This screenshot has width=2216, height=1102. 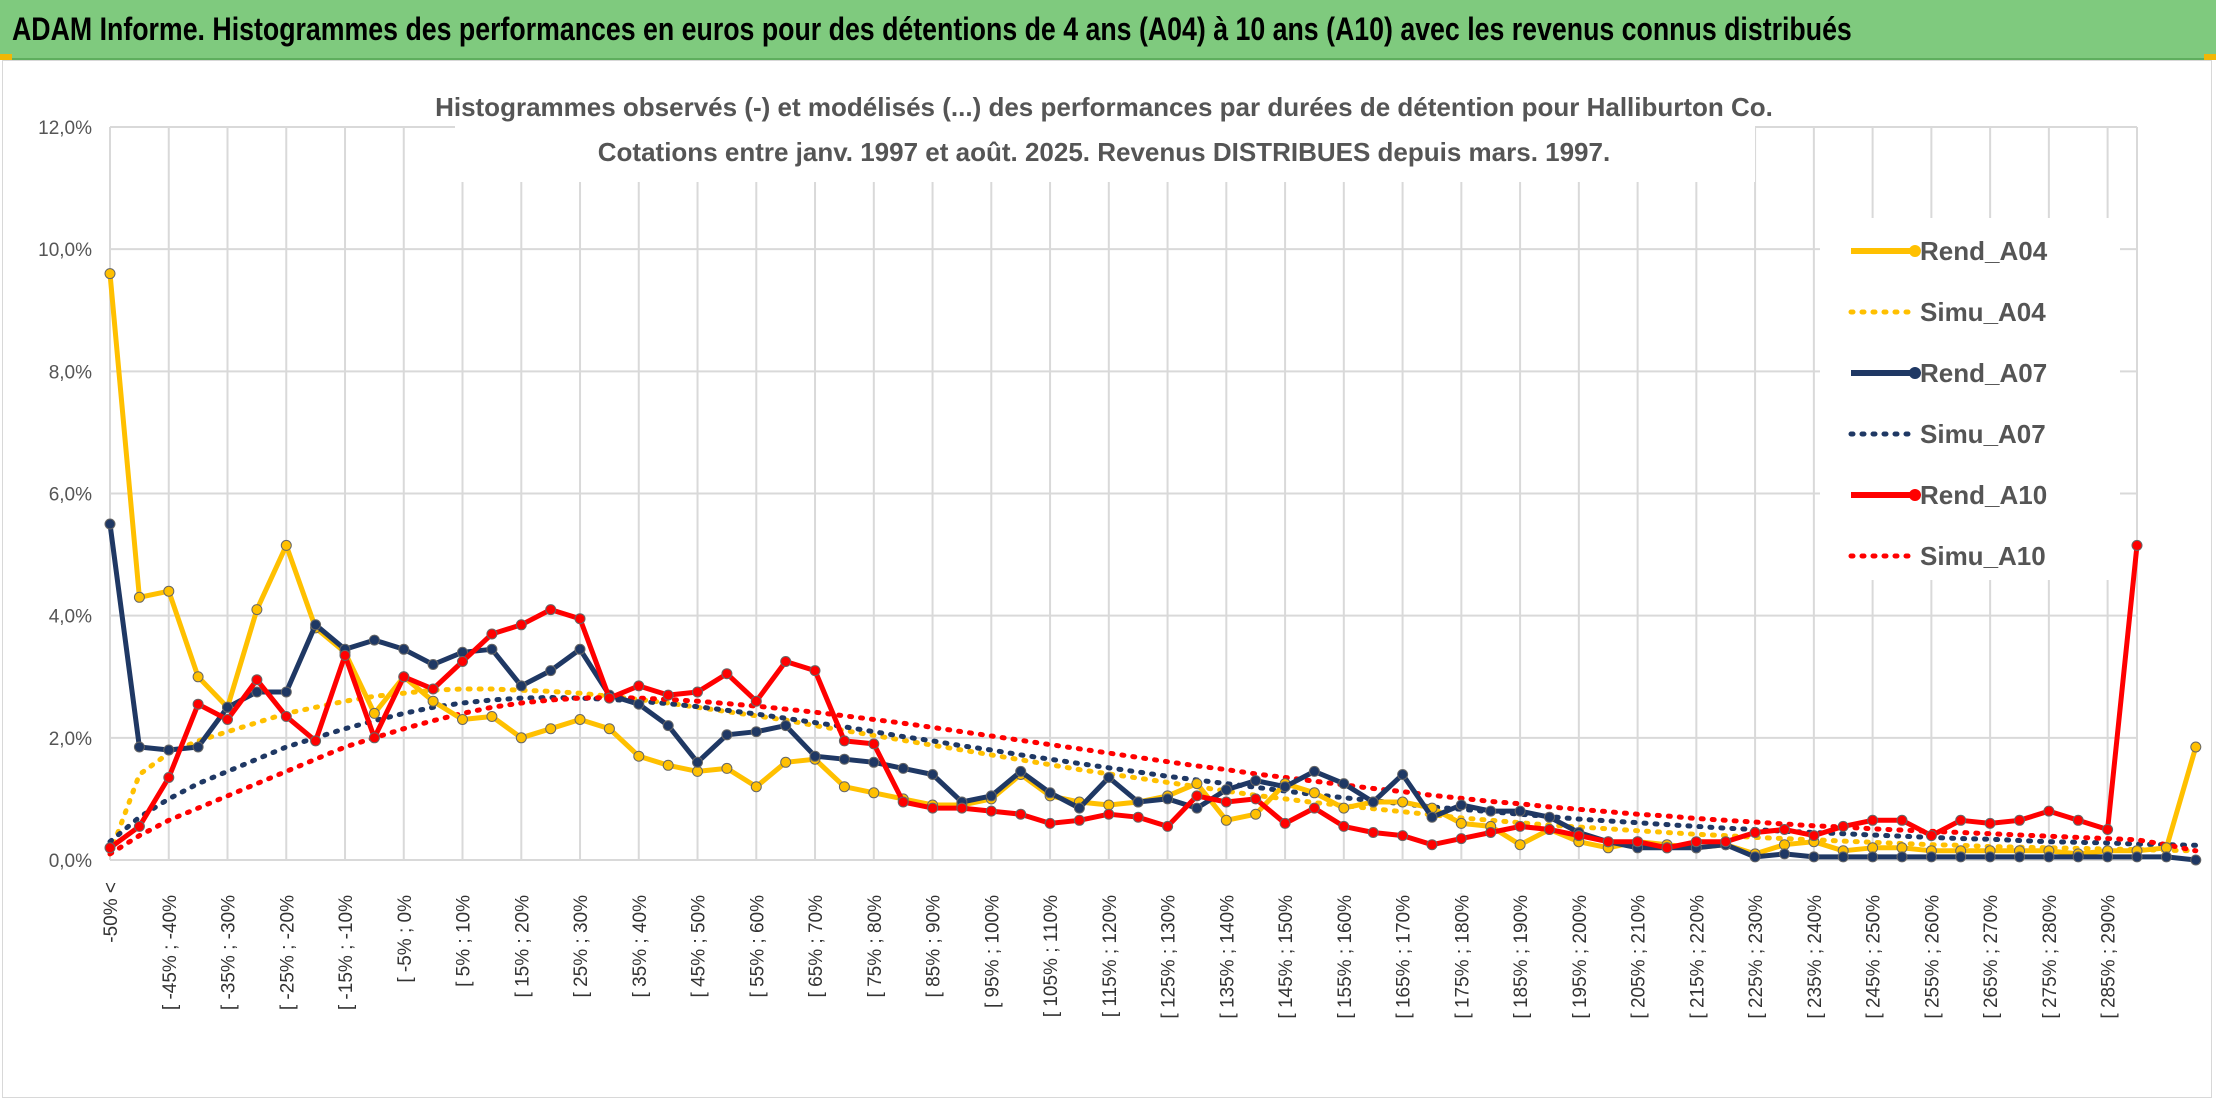 I want to click on x-tick-label: [ 45% ; 50%, so click(x=699, y=946).